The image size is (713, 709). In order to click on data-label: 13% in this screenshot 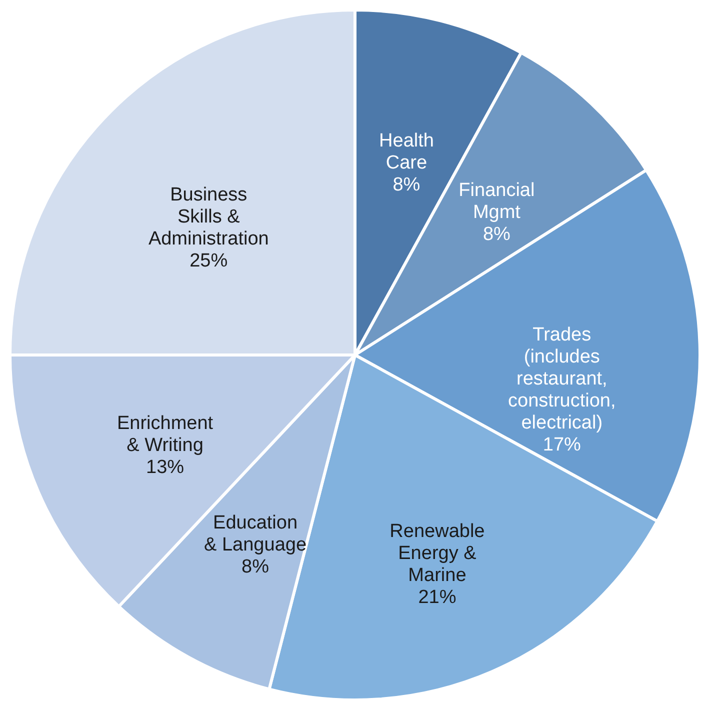, I will do `click(165, 467)`.